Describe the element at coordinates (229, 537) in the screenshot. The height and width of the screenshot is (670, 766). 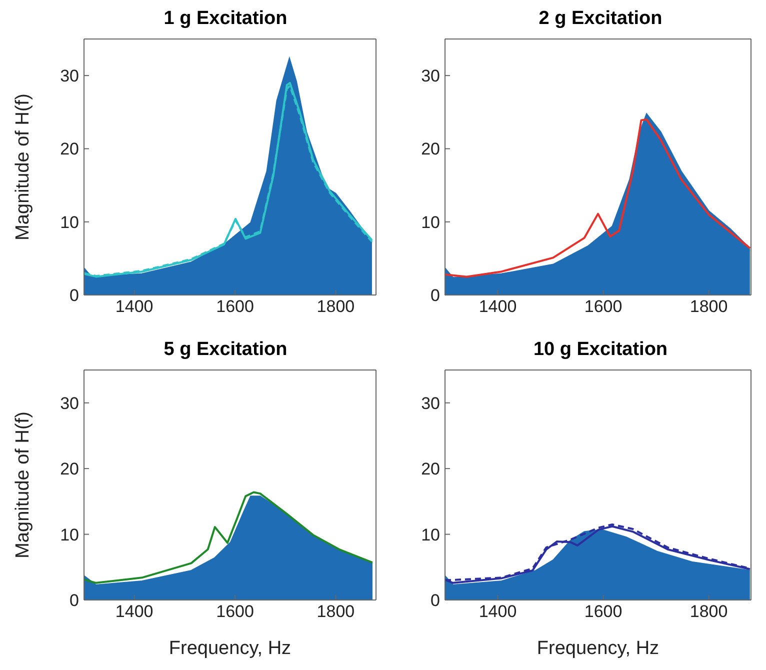
I see `line-series` at that location.